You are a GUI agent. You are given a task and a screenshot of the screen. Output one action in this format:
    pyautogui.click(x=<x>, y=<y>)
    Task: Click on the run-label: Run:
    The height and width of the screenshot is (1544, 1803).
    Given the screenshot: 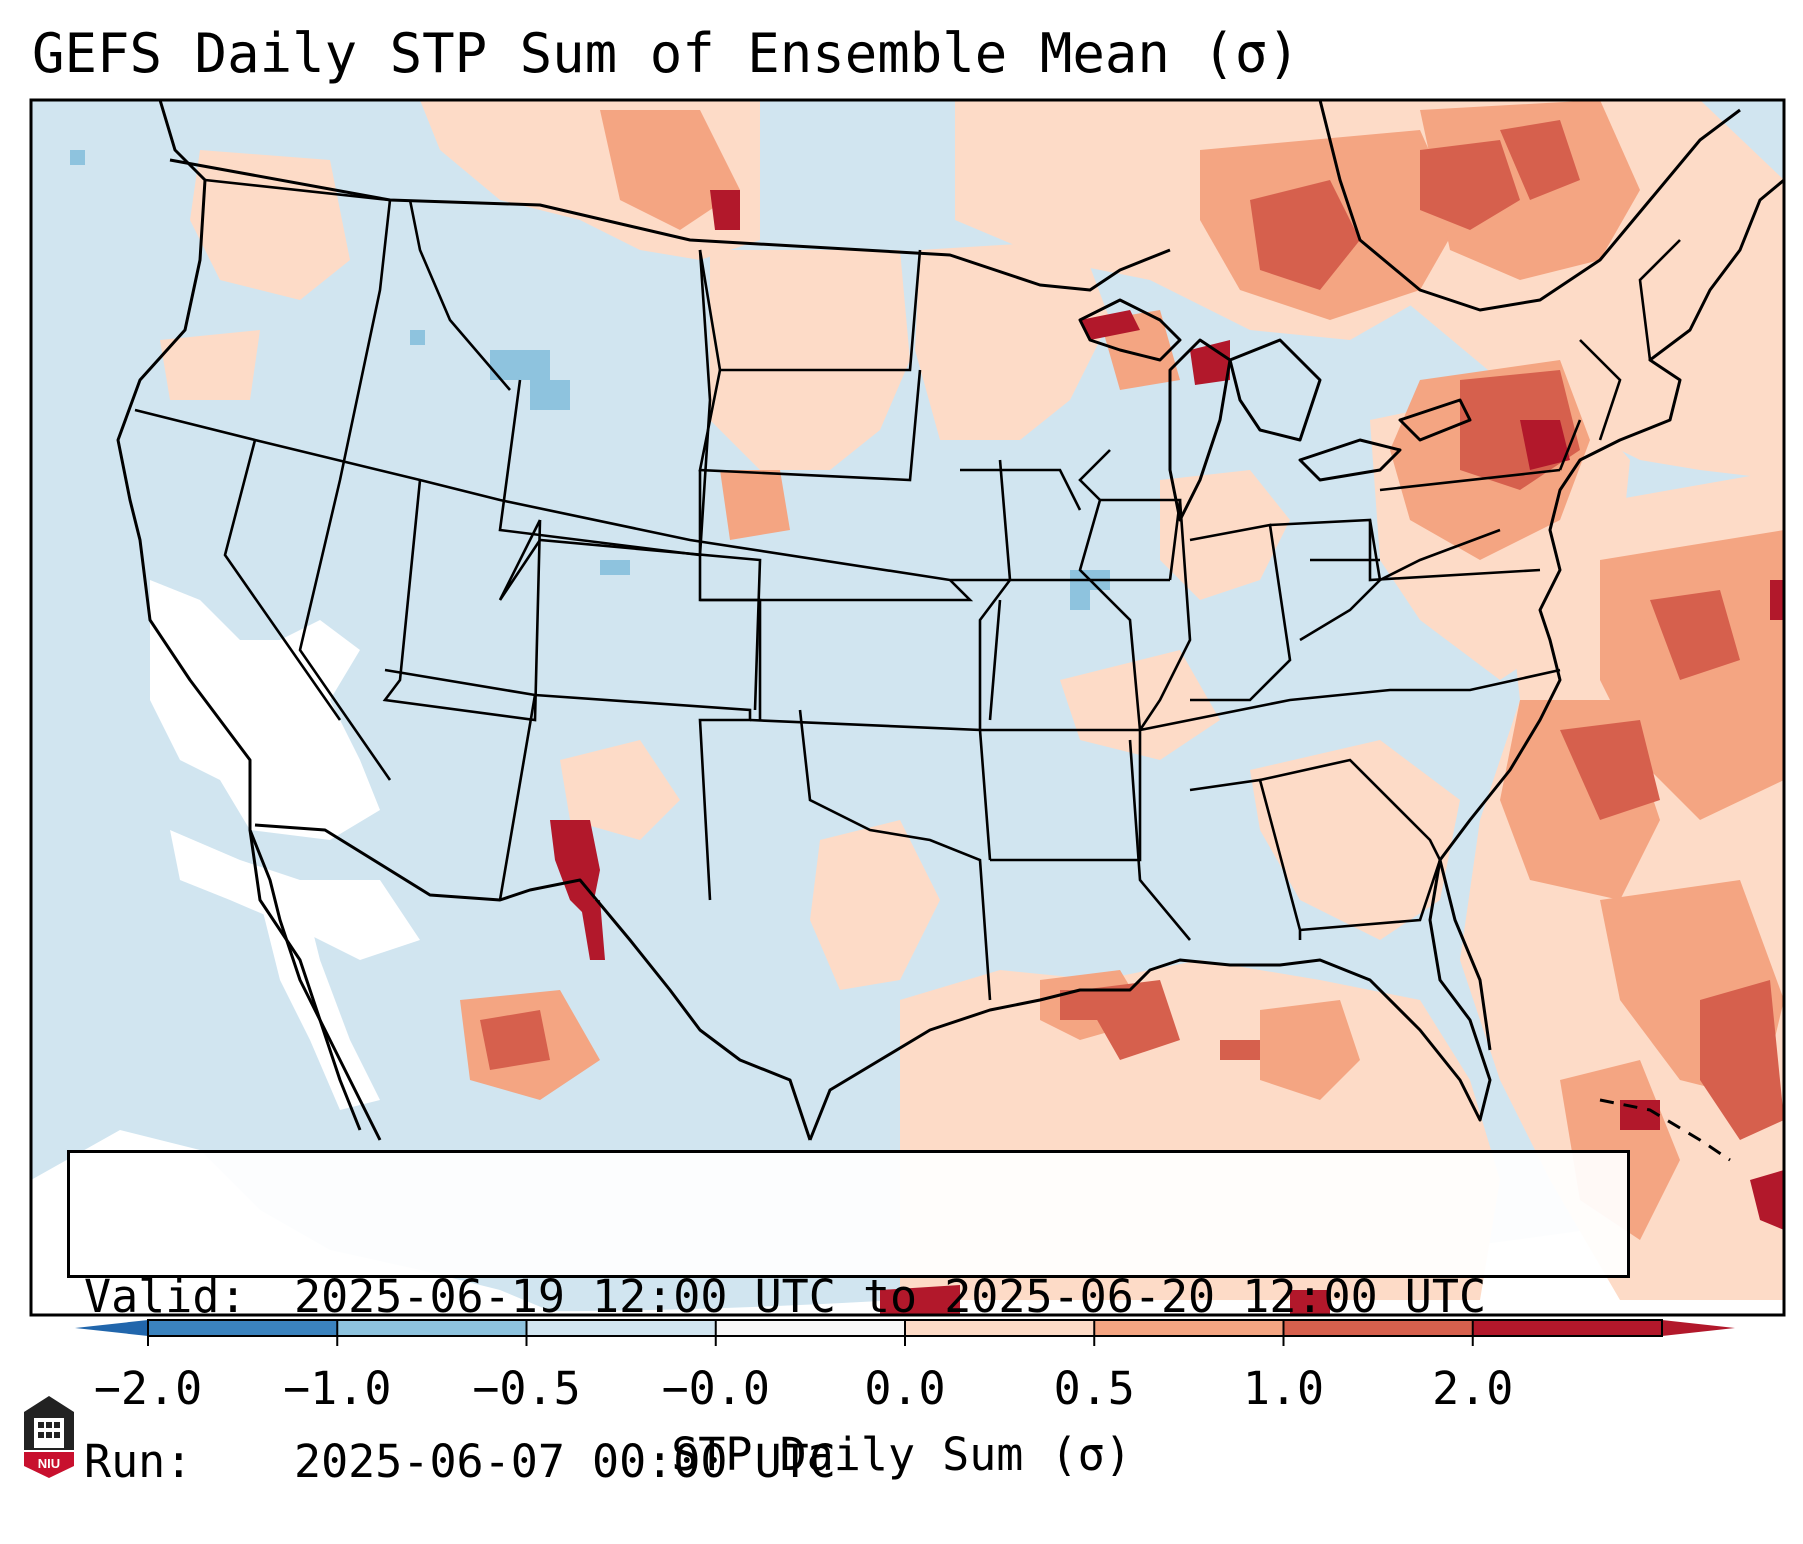 What is the action you would take?
    pyautogui.click(x=138, y=1461)
    